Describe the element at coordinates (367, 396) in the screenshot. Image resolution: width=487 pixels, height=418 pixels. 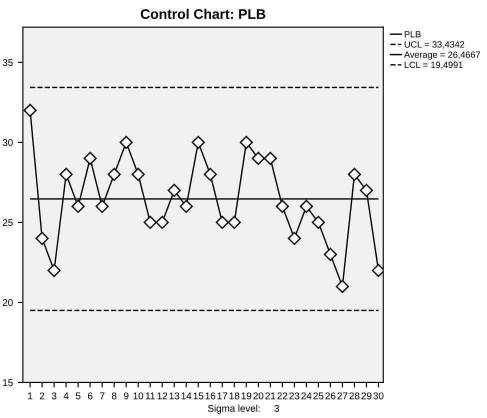
I see `x-tick-label: 29` at that location.